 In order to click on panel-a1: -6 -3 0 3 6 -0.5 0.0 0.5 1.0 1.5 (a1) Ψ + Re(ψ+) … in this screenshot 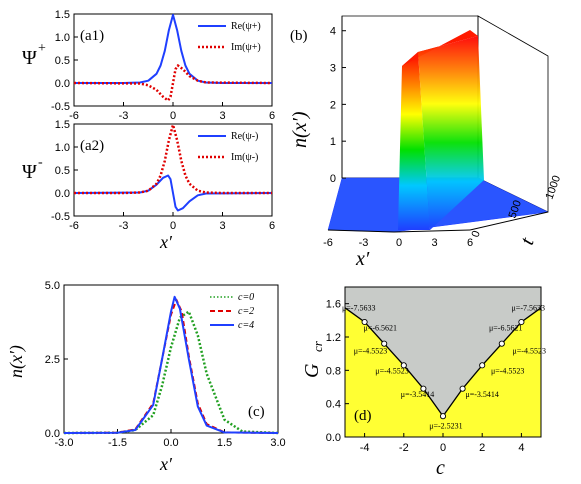, I will do `click(148, 65)`.